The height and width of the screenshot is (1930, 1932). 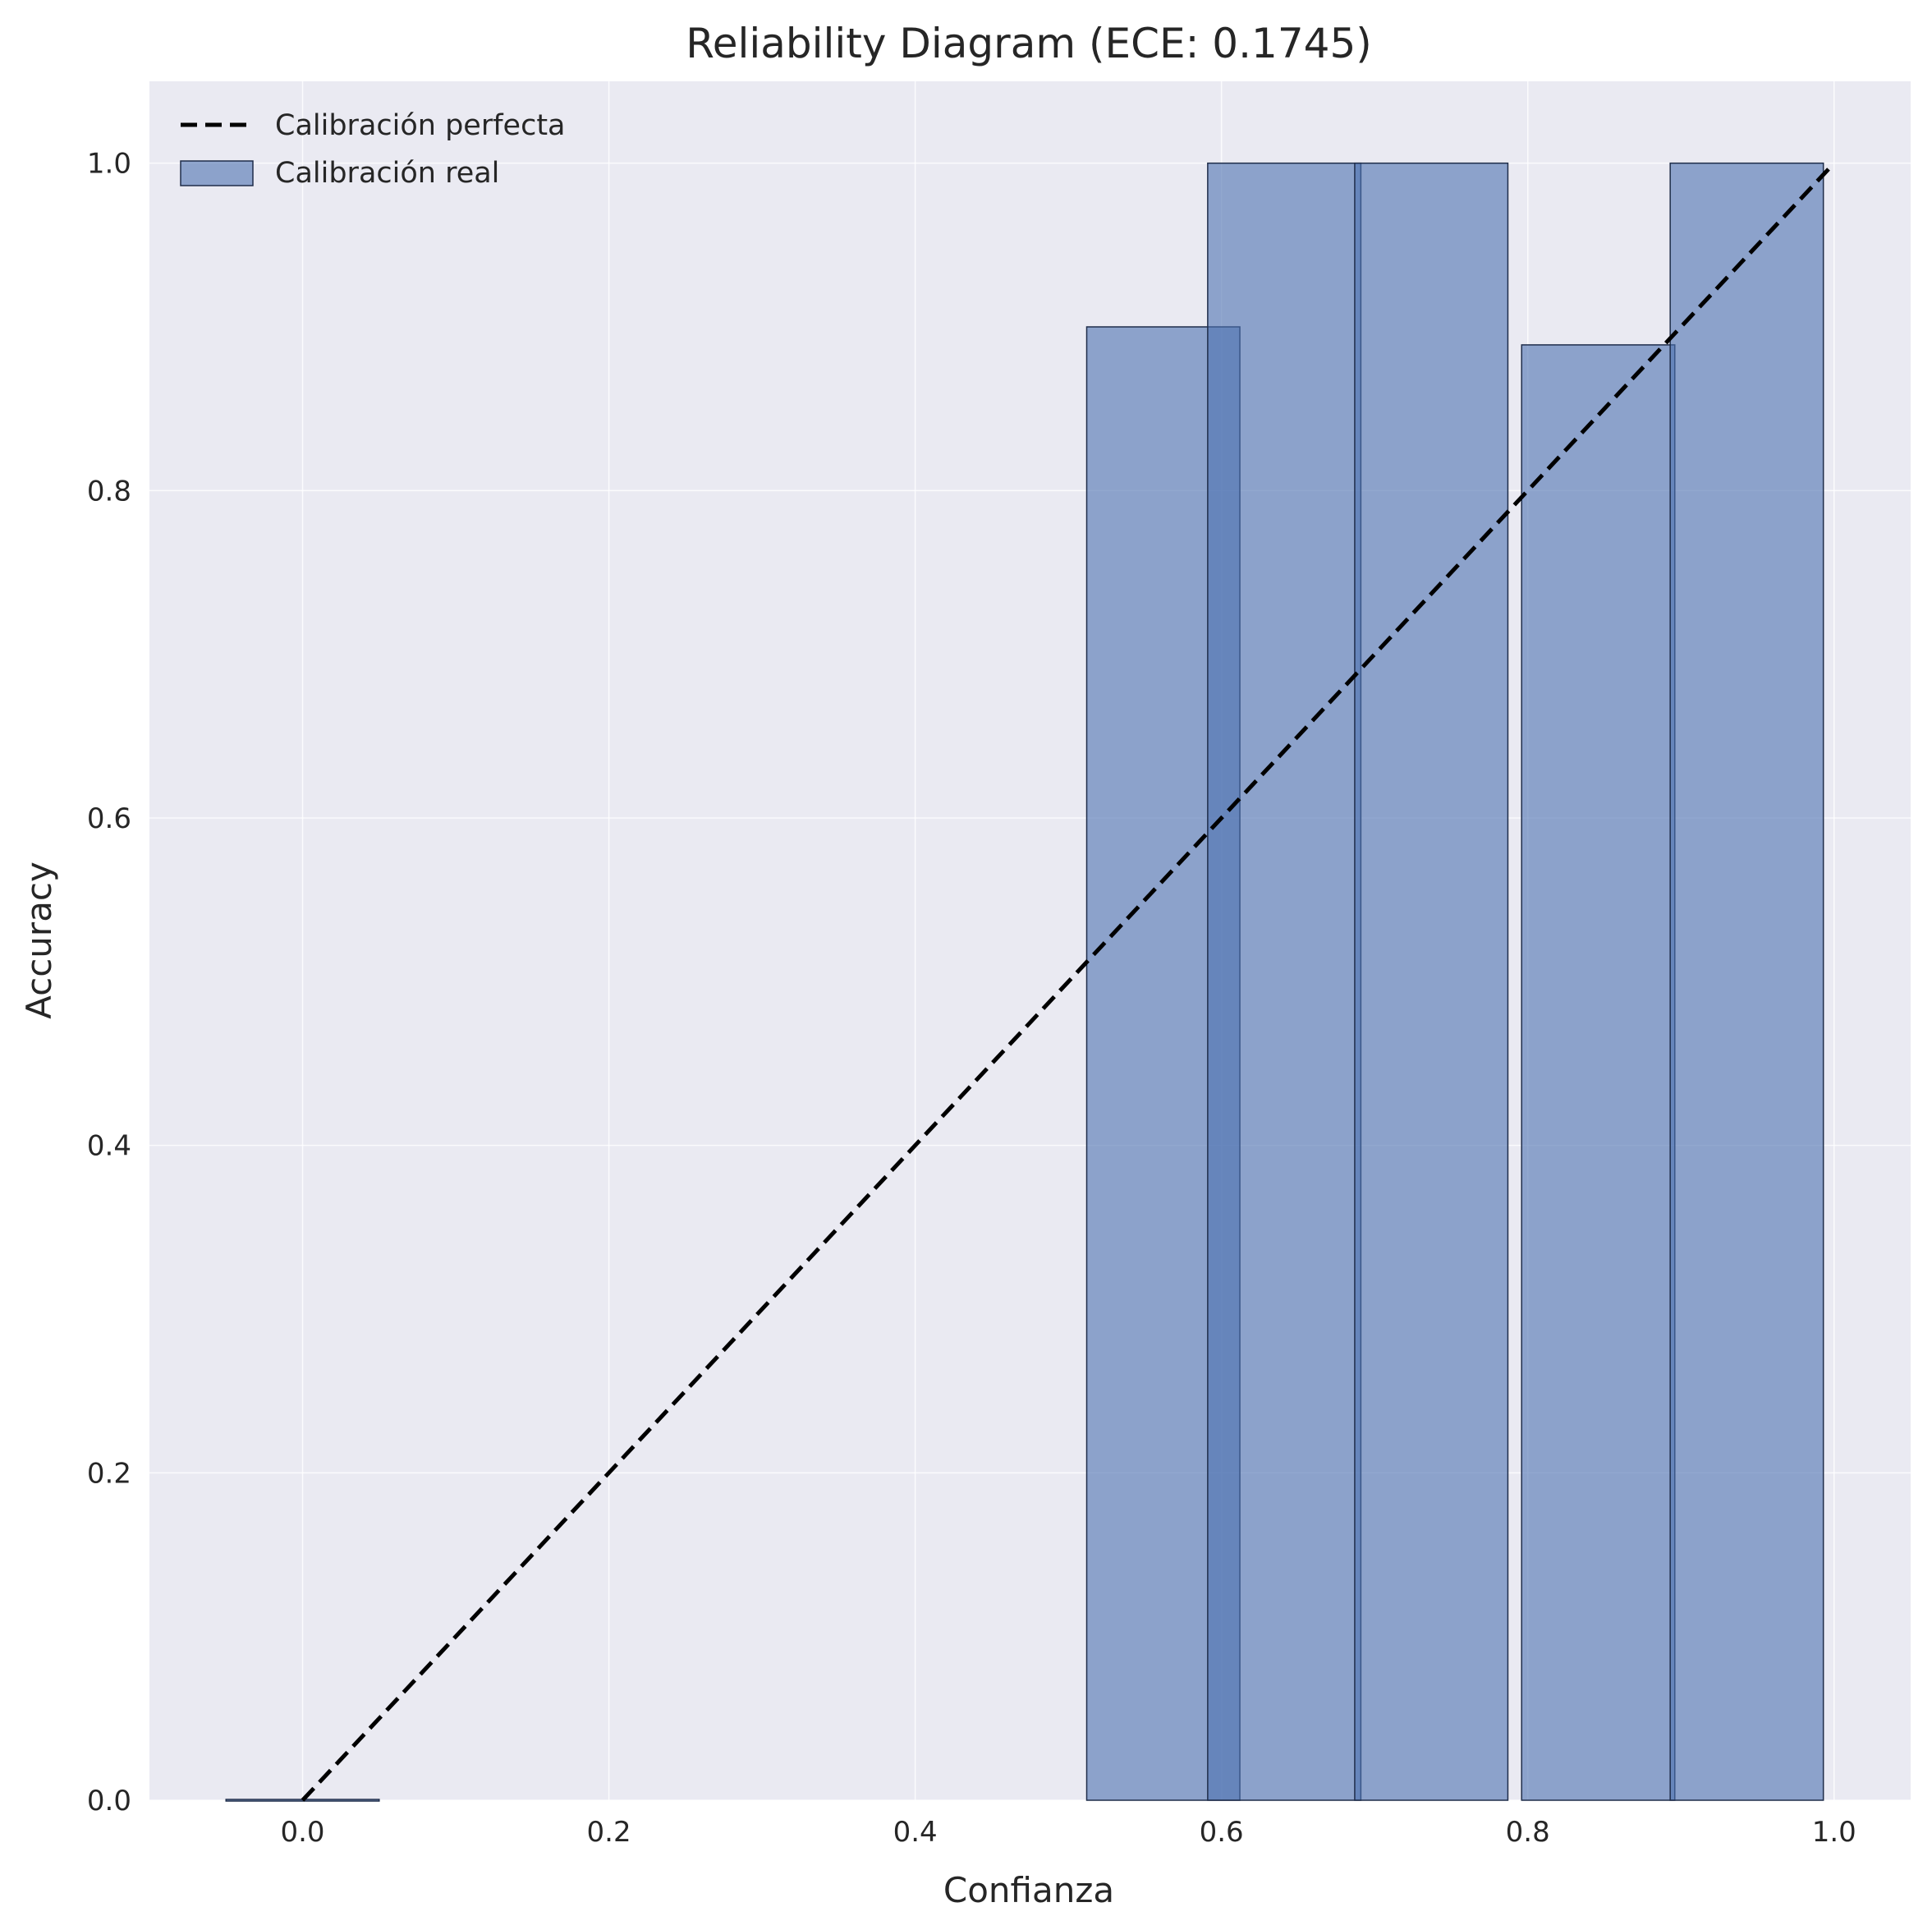 What do you see at coordinates (609, 1832) in the screenshot?
I see `x-tick-label: 0.2` at bounding box center [609, 1832].